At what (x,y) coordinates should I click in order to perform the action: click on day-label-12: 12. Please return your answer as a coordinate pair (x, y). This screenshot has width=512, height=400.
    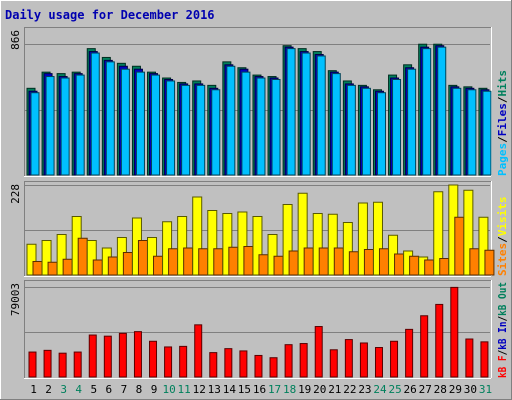
    Looking at the image, I should click on (199, 389).